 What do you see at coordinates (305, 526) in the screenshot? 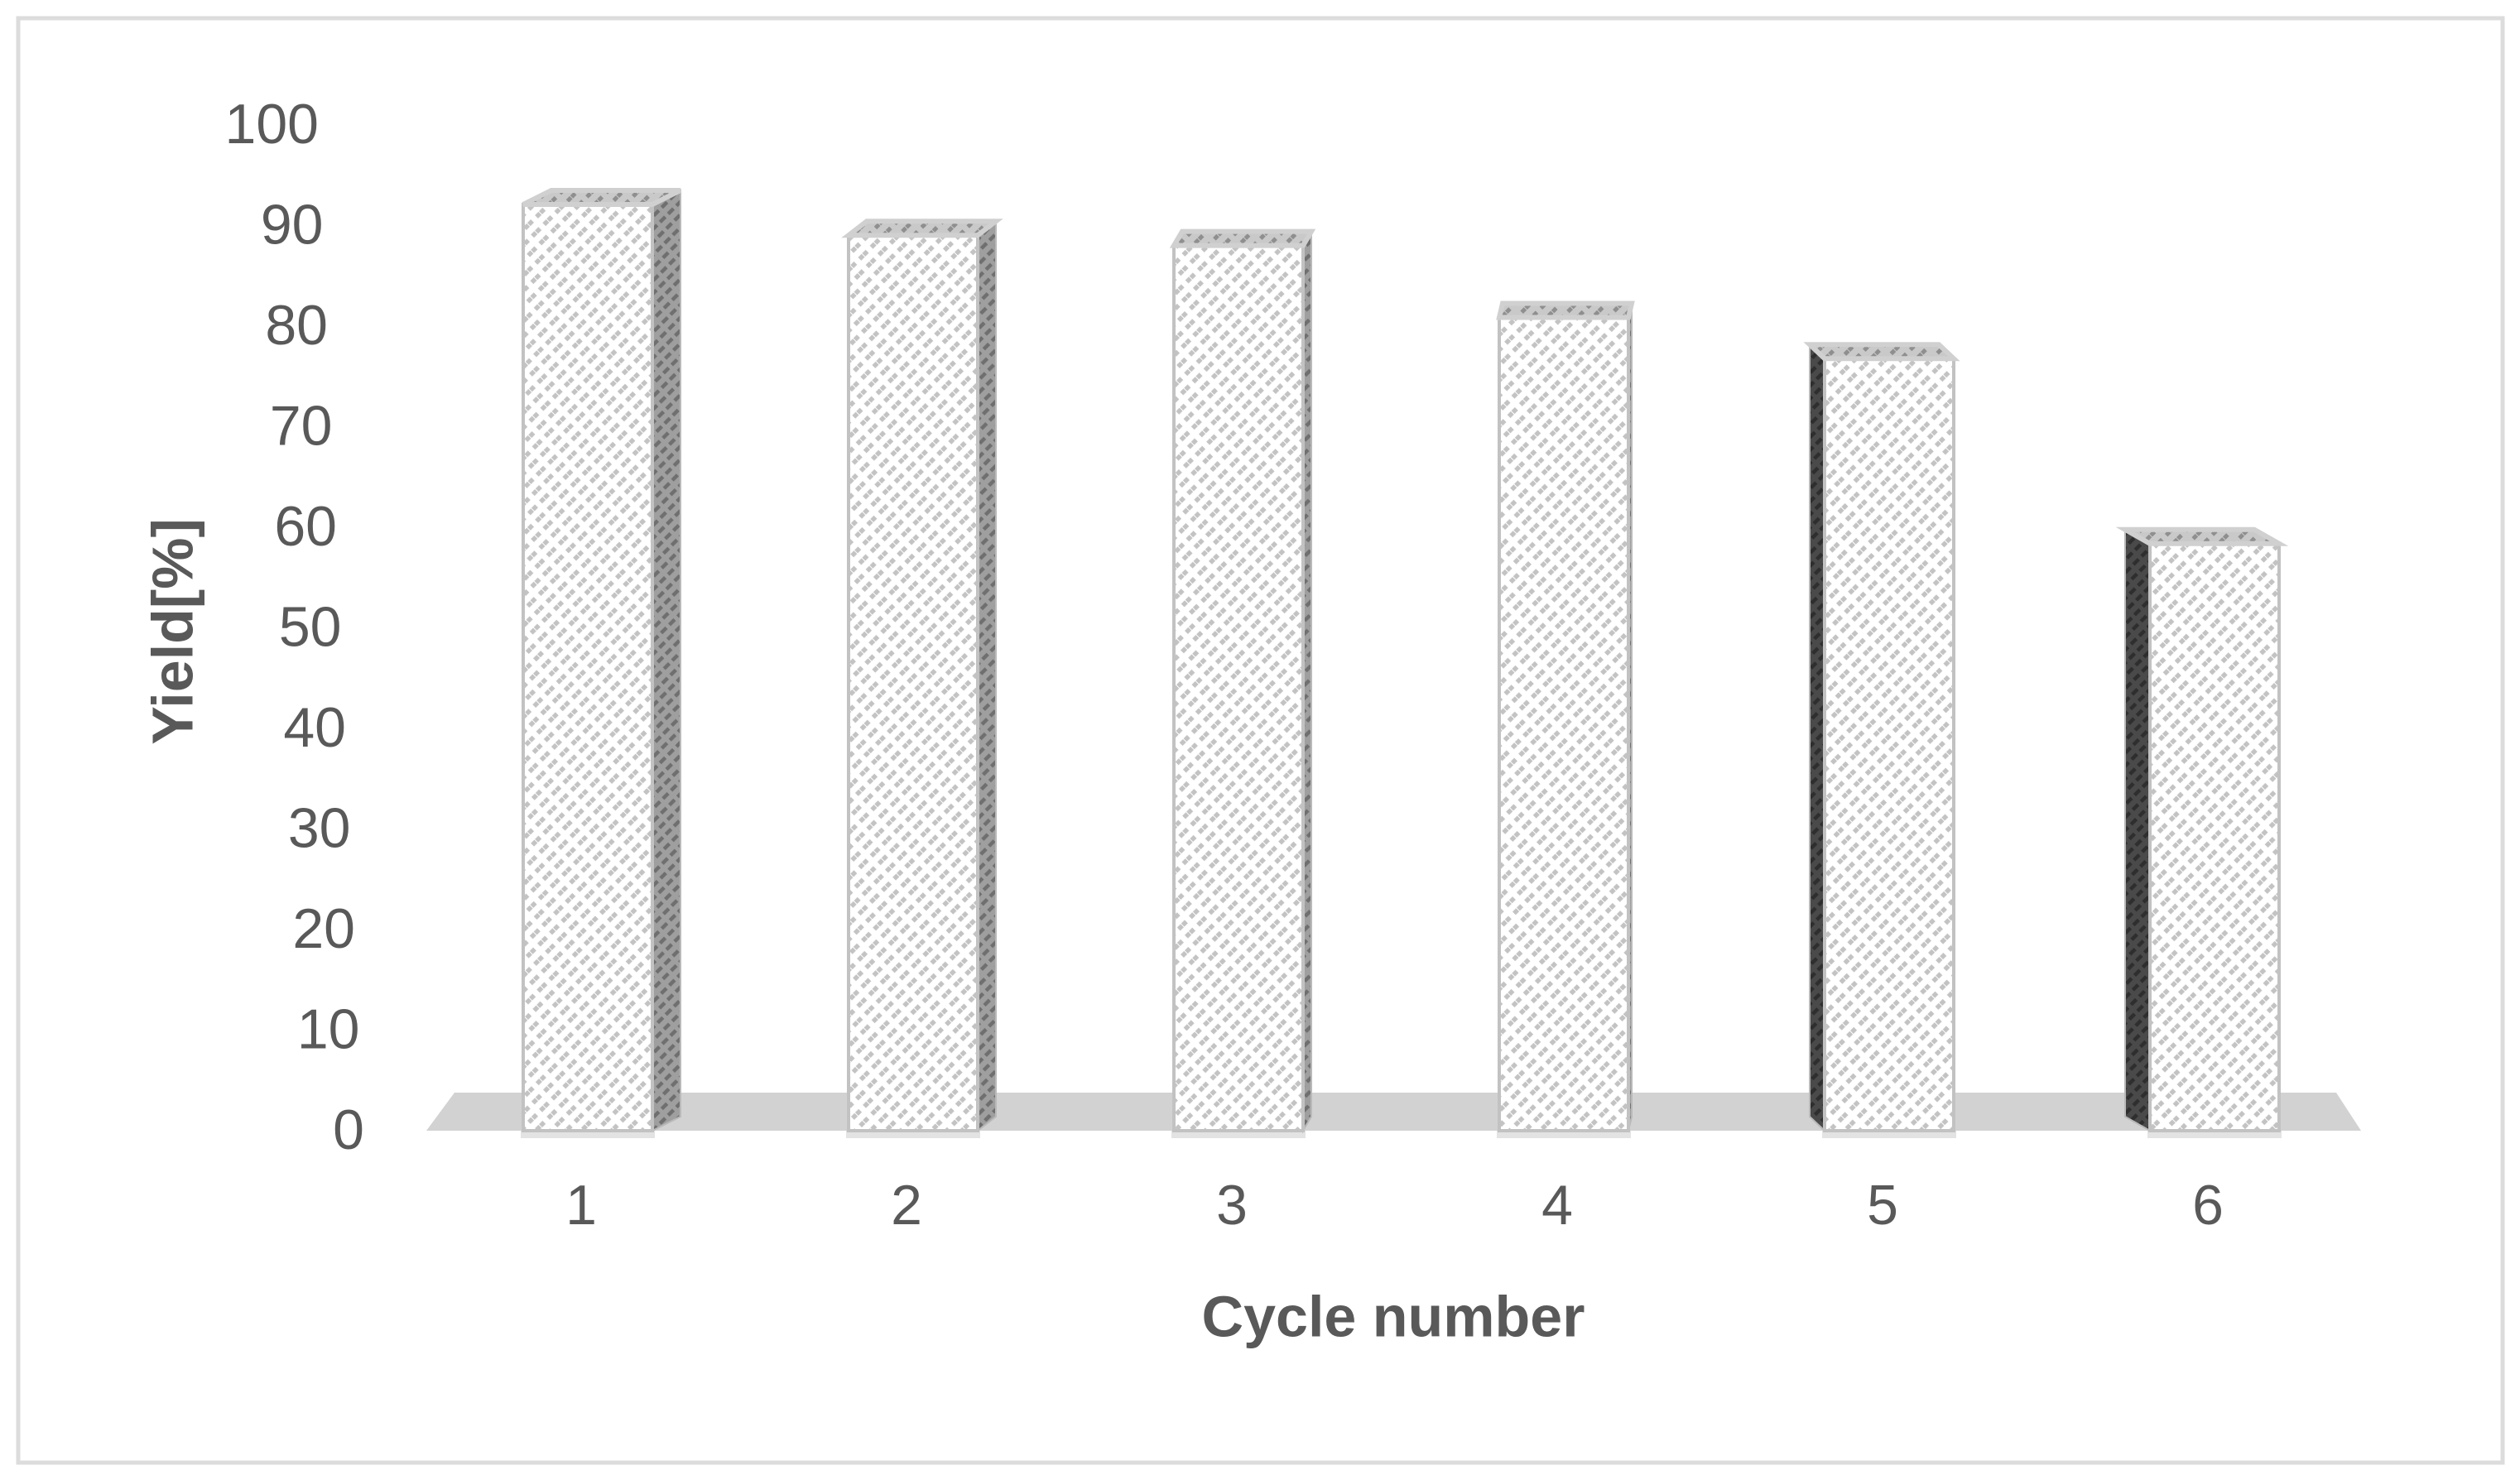
I see `y-tick-label: 60` at bounding box center [305, 526].